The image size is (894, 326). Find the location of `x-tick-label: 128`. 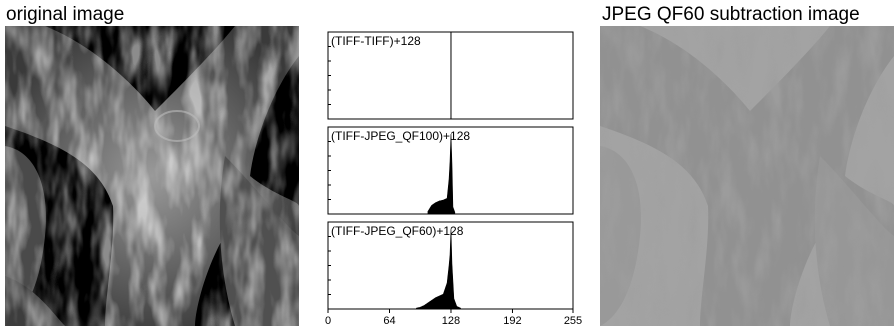

x-tick-label: 128 is located at coordinates (451, 320).